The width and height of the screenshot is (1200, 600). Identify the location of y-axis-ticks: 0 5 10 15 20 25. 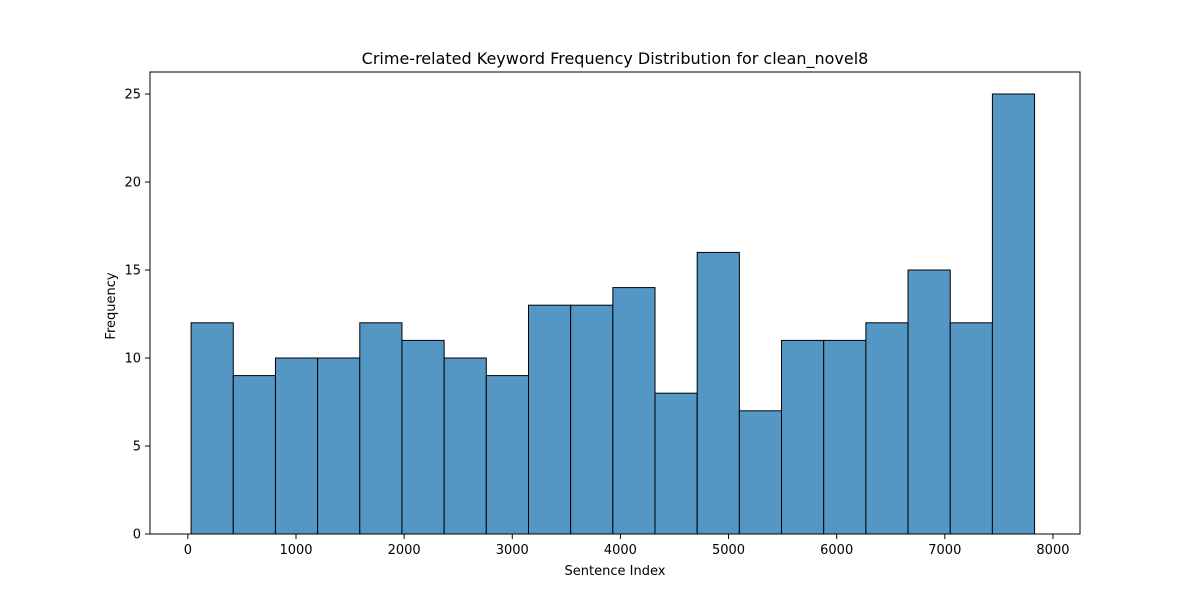
(137, 315).